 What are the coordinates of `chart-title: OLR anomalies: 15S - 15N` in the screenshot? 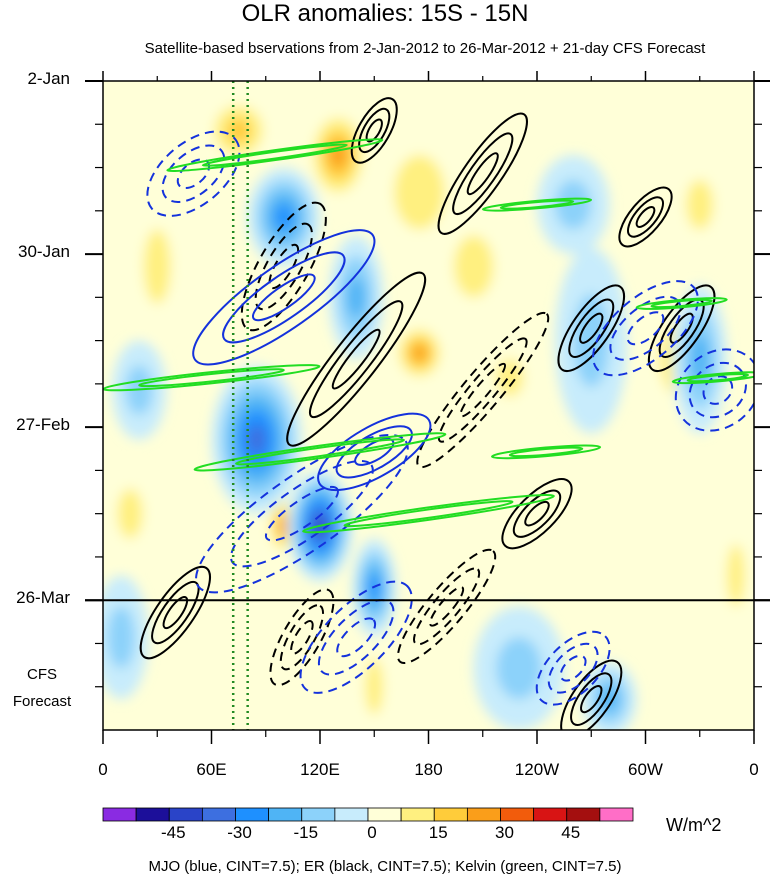 It's located at (385, 13).